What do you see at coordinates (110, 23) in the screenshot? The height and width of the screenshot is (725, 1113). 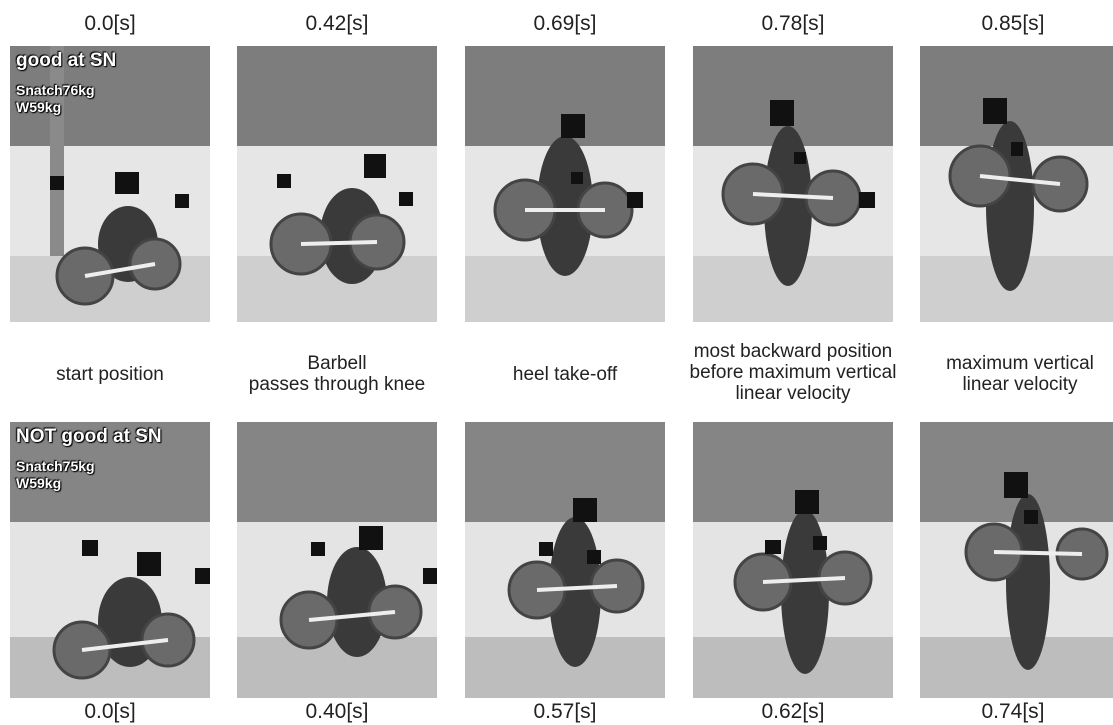 I see `time-label-top-1: 0.0[s]` at bounding box center [110, 23].